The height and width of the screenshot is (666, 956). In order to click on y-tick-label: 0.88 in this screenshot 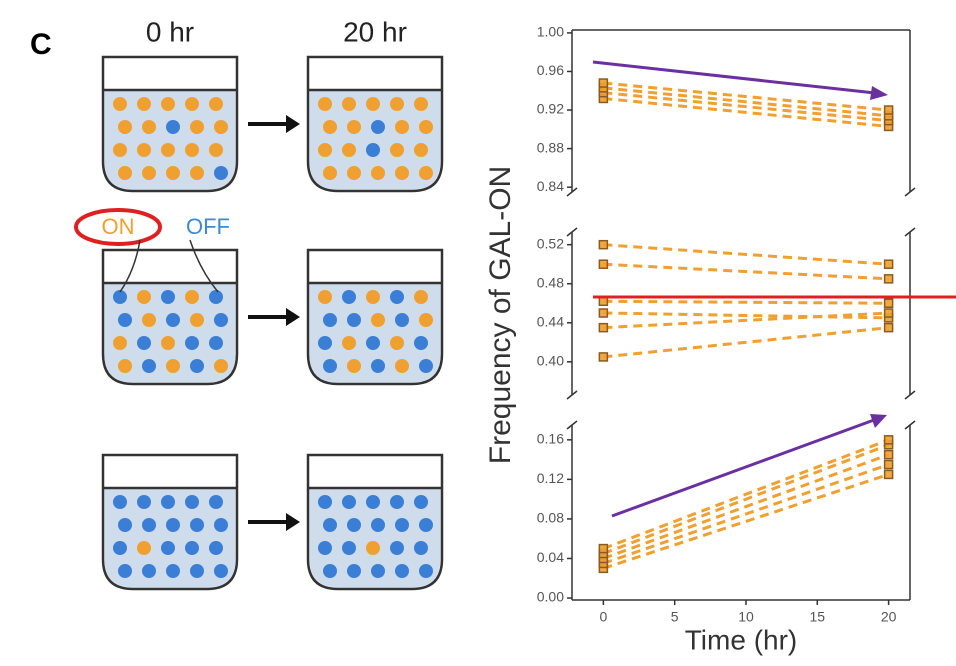, I will do `click(550, 147)`.